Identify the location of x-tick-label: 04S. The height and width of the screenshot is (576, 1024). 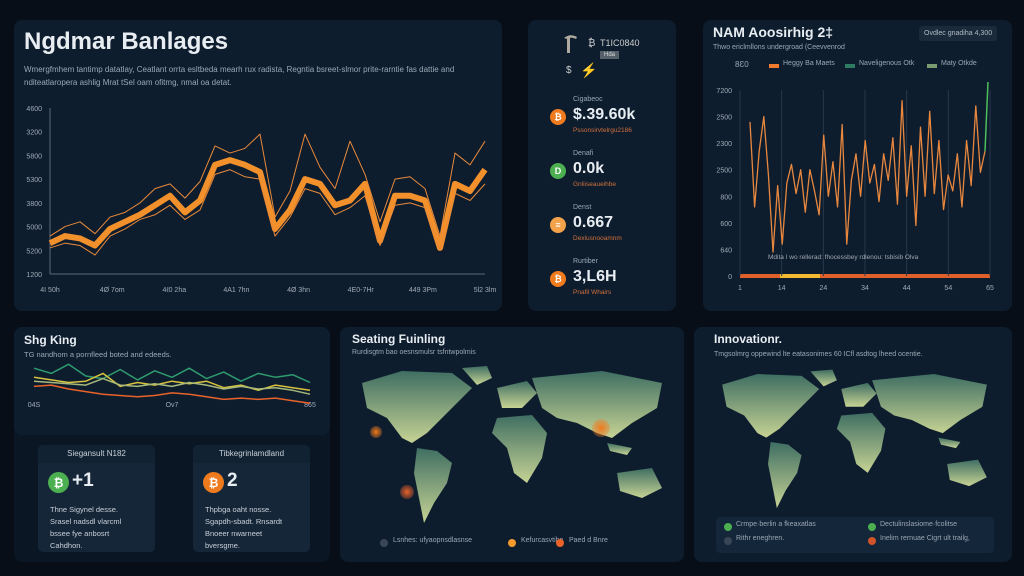
(34, 405).